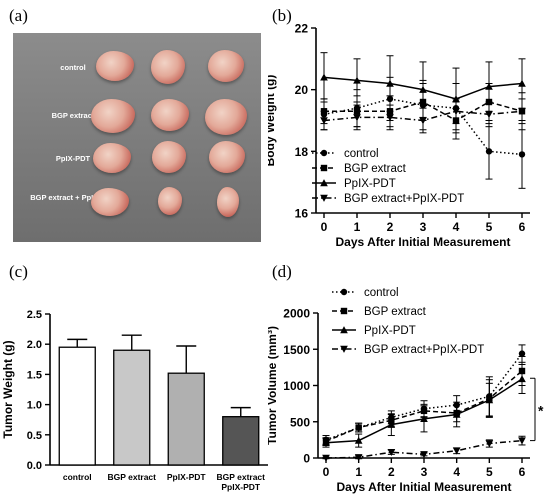 The width and height of the screenshot is (550, 495). I want to click on y-tick-label: 1000, so click(296, 386).